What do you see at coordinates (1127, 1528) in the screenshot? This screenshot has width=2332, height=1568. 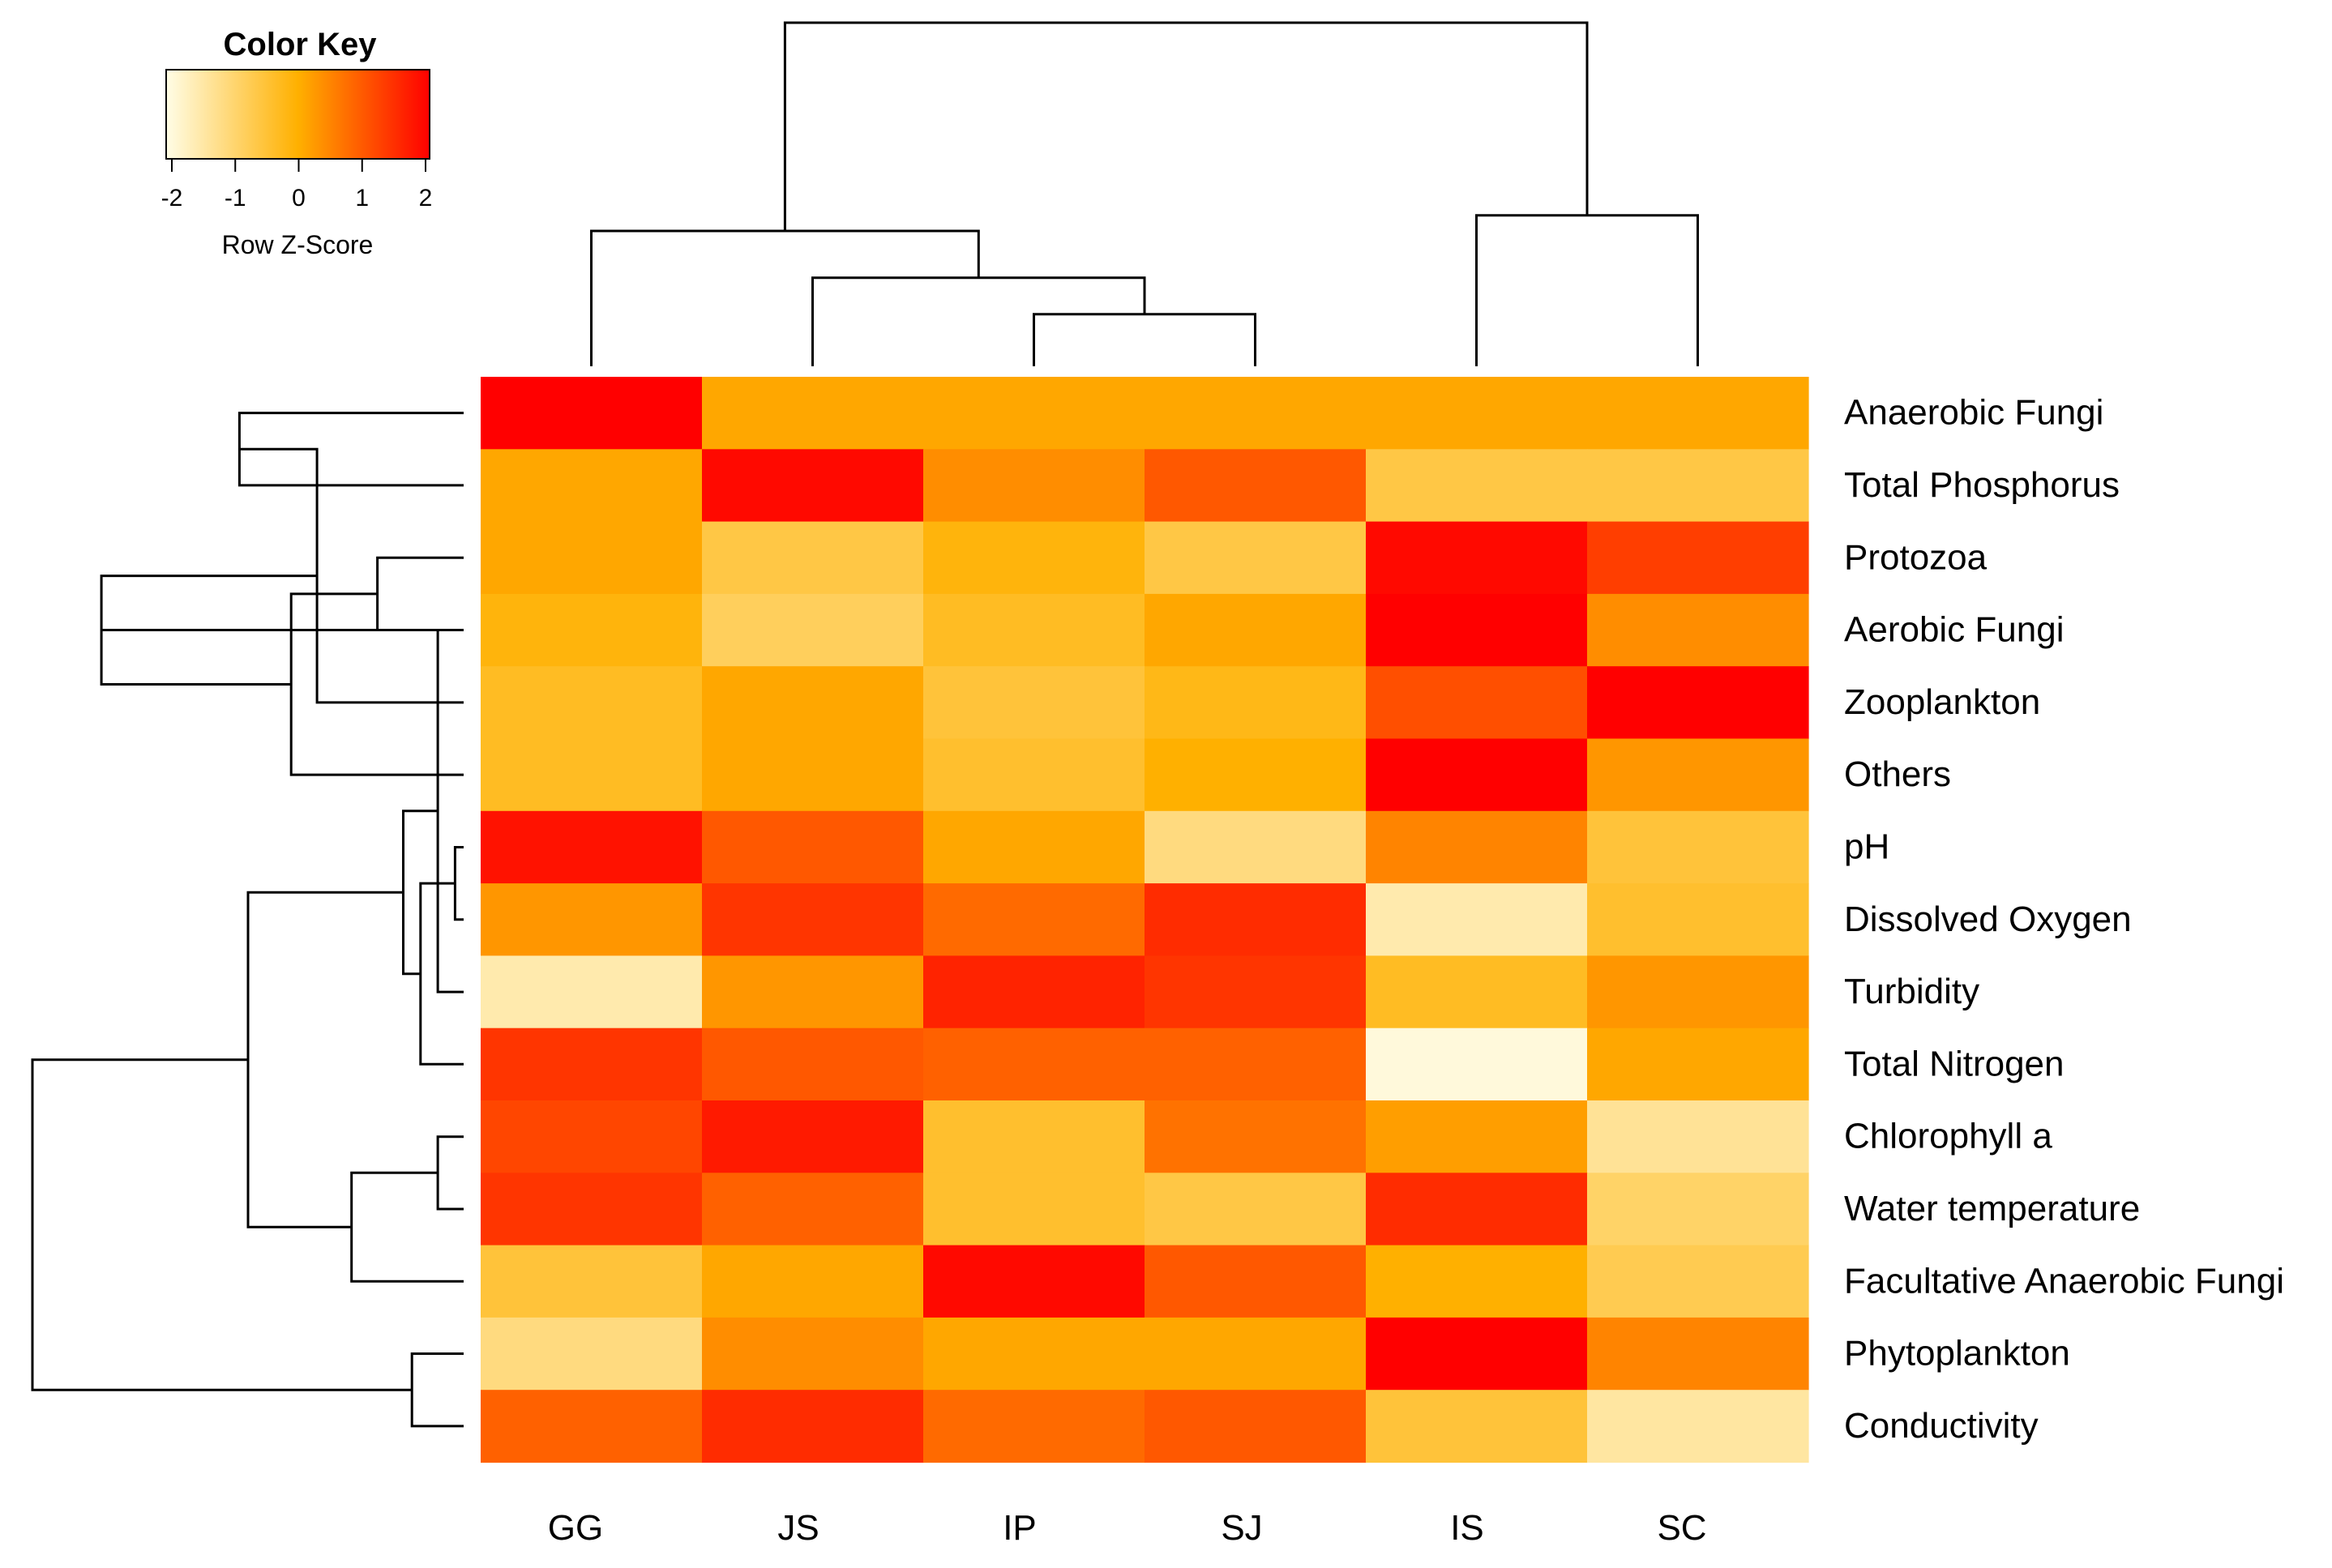 I see `column-labels: GG JS IP SJ IS SC` at bounding box center [1127, 1528].